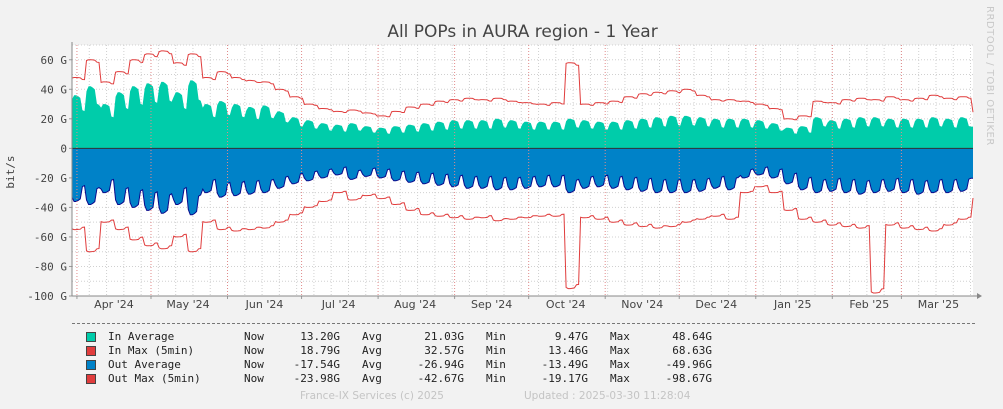 This screenshot has height=409, width=1003. Describe the element at coordinates (491, 304) in the screenshot. I see `x-tick-label: Sep '24` at that location.